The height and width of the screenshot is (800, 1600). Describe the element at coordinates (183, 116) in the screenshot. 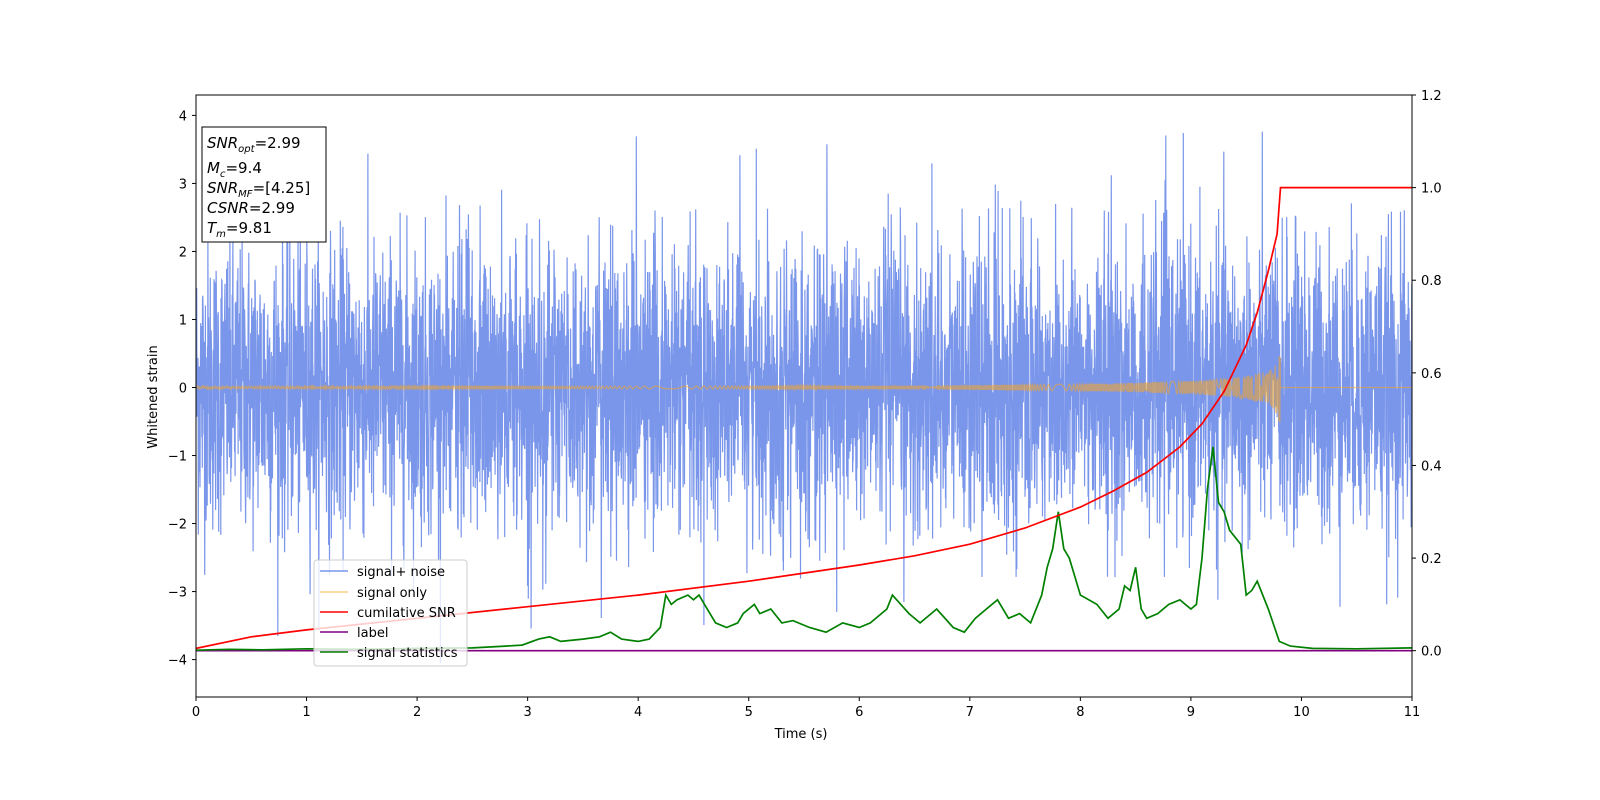

I see `y-tick-label: 4` at that location.